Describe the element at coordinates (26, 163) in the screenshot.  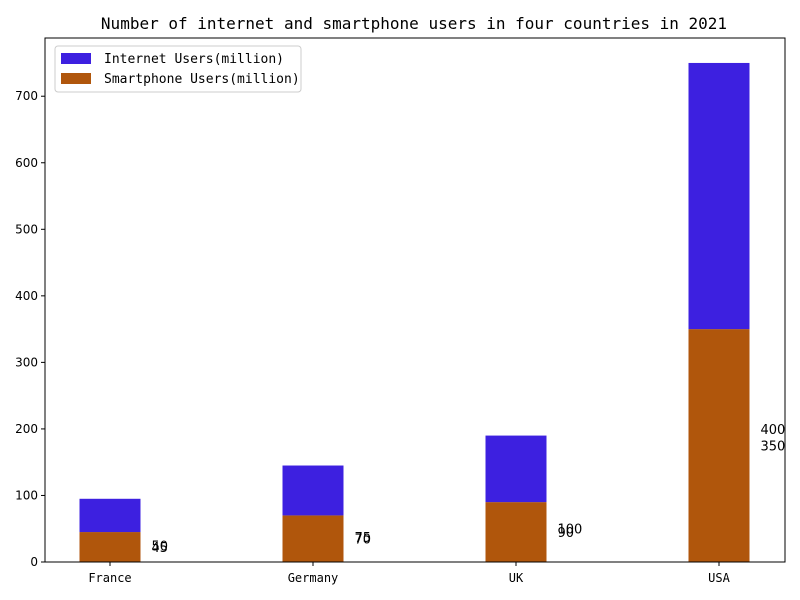
I see `y-tick-label: 600` at that location.